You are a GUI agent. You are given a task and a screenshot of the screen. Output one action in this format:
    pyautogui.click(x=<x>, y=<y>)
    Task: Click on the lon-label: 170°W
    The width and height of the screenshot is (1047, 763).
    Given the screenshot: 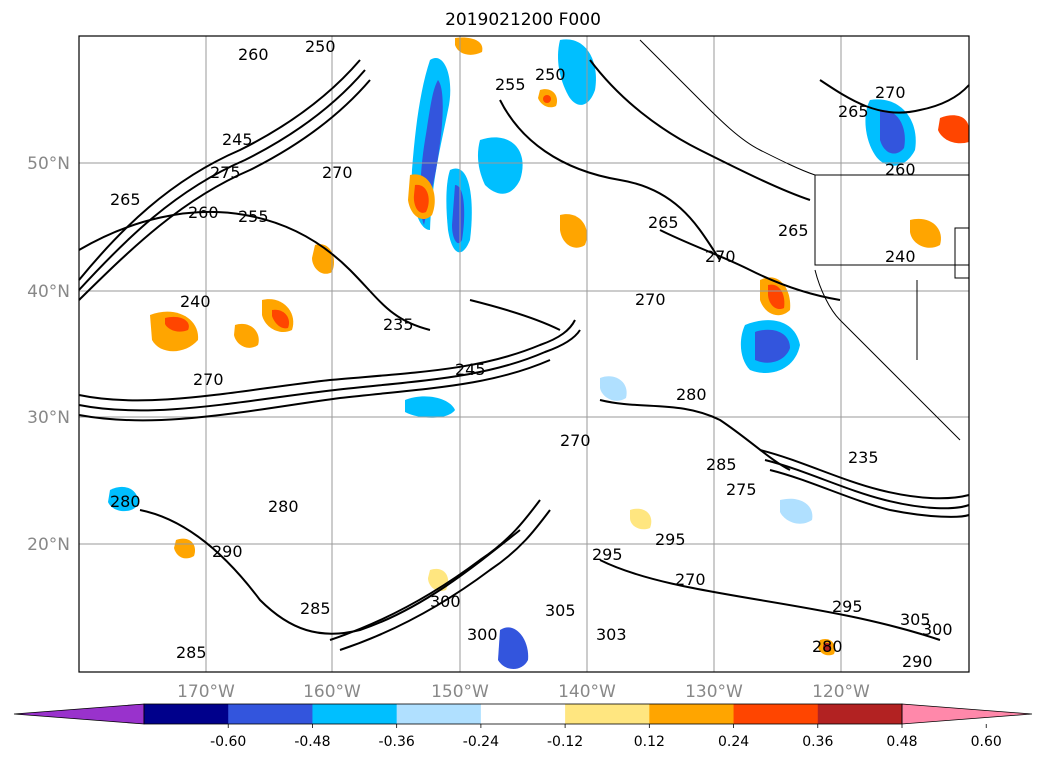 What is the action you would take?
    pyautogui.click(x=206, y=692)
    